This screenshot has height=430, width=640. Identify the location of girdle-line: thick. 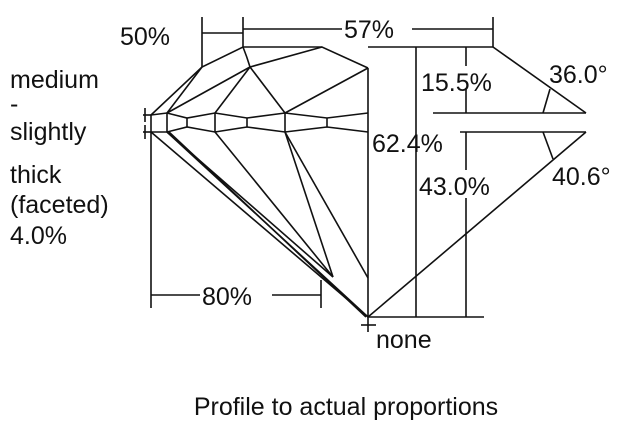
(36, 175).